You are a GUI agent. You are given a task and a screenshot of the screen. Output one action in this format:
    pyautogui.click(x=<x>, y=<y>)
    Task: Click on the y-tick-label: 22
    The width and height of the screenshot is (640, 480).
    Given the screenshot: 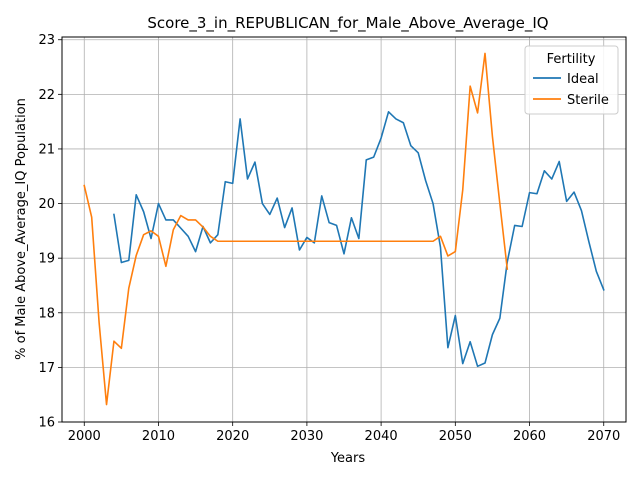 What is the action you would take?
    pyautogui.click(x=46, y=95)
    